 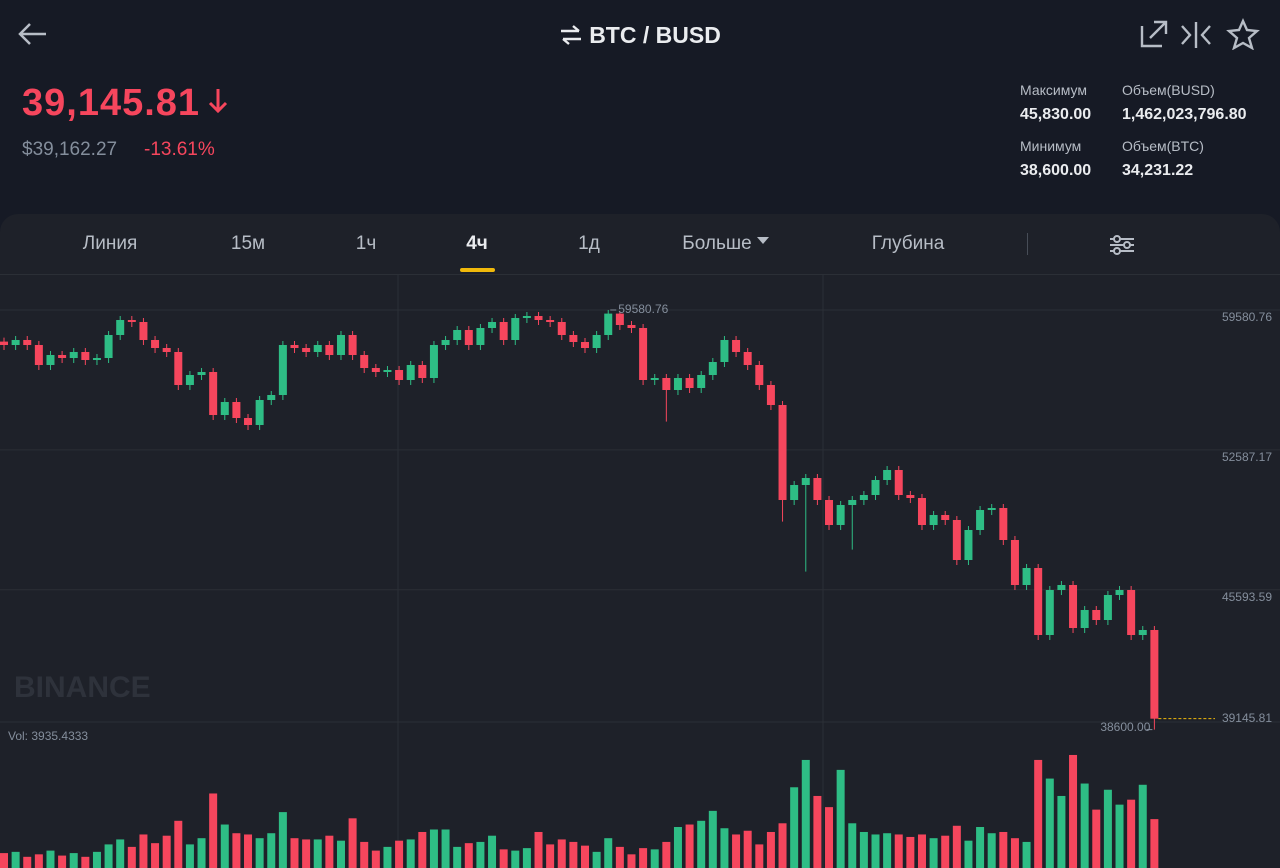 I want to click on tab: 4ч, so click(x=477, y=243).